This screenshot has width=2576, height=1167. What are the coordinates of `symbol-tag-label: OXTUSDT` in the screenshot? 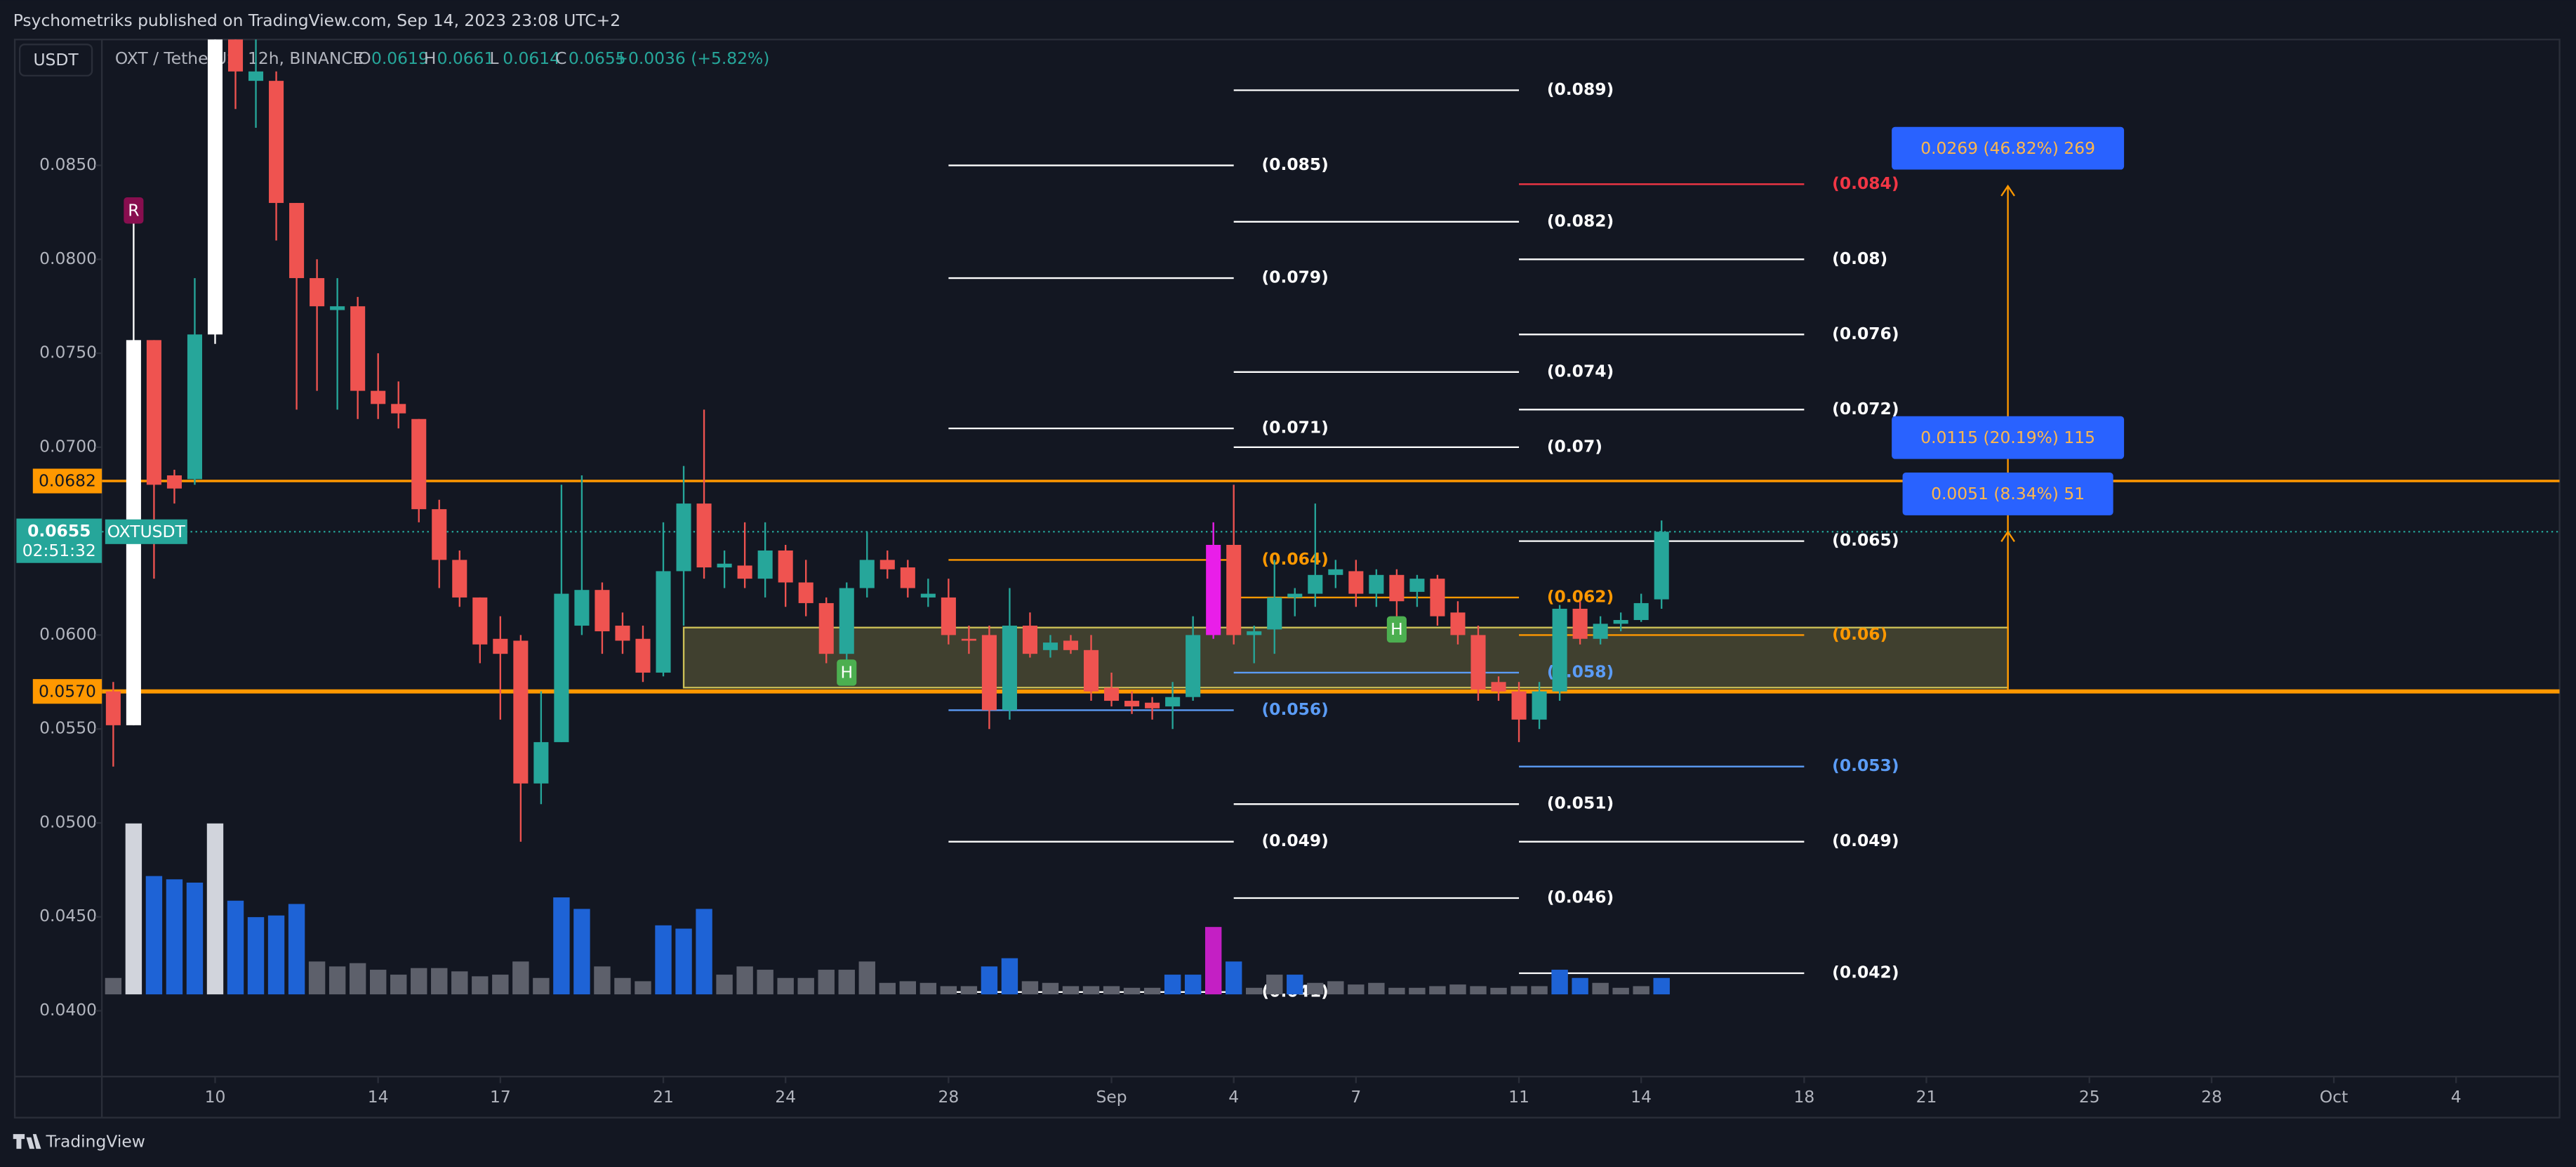 It's located at (146, 531).